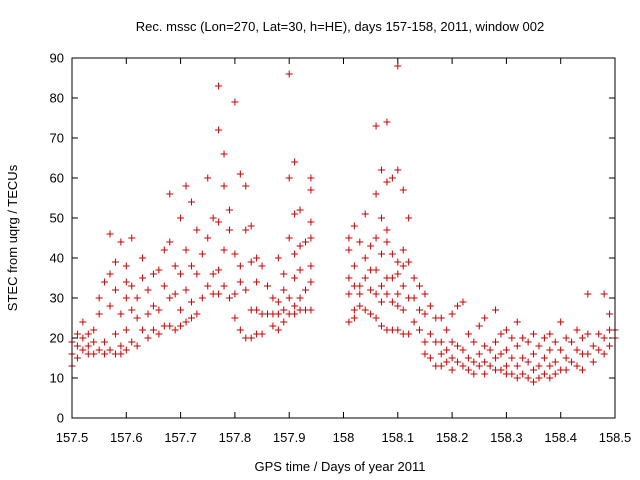 This screenshot has height=480, width=640. Describe the element at coordinates (126, 437) in the screenshot. I see `x-tick-label: 157.6` at that location.